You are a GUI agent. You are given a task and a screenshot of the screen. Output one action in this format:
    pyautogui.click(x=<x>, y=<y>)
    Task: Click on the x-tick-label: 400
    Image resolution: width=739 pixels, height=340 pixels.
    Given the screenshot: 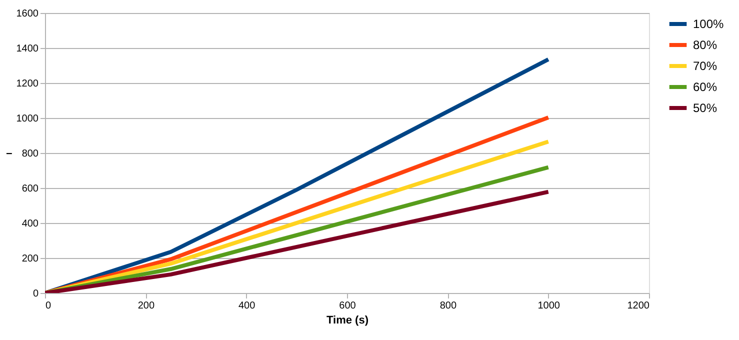 What is the action you would take?
    pyautogui.click(x=247, y=306)
    